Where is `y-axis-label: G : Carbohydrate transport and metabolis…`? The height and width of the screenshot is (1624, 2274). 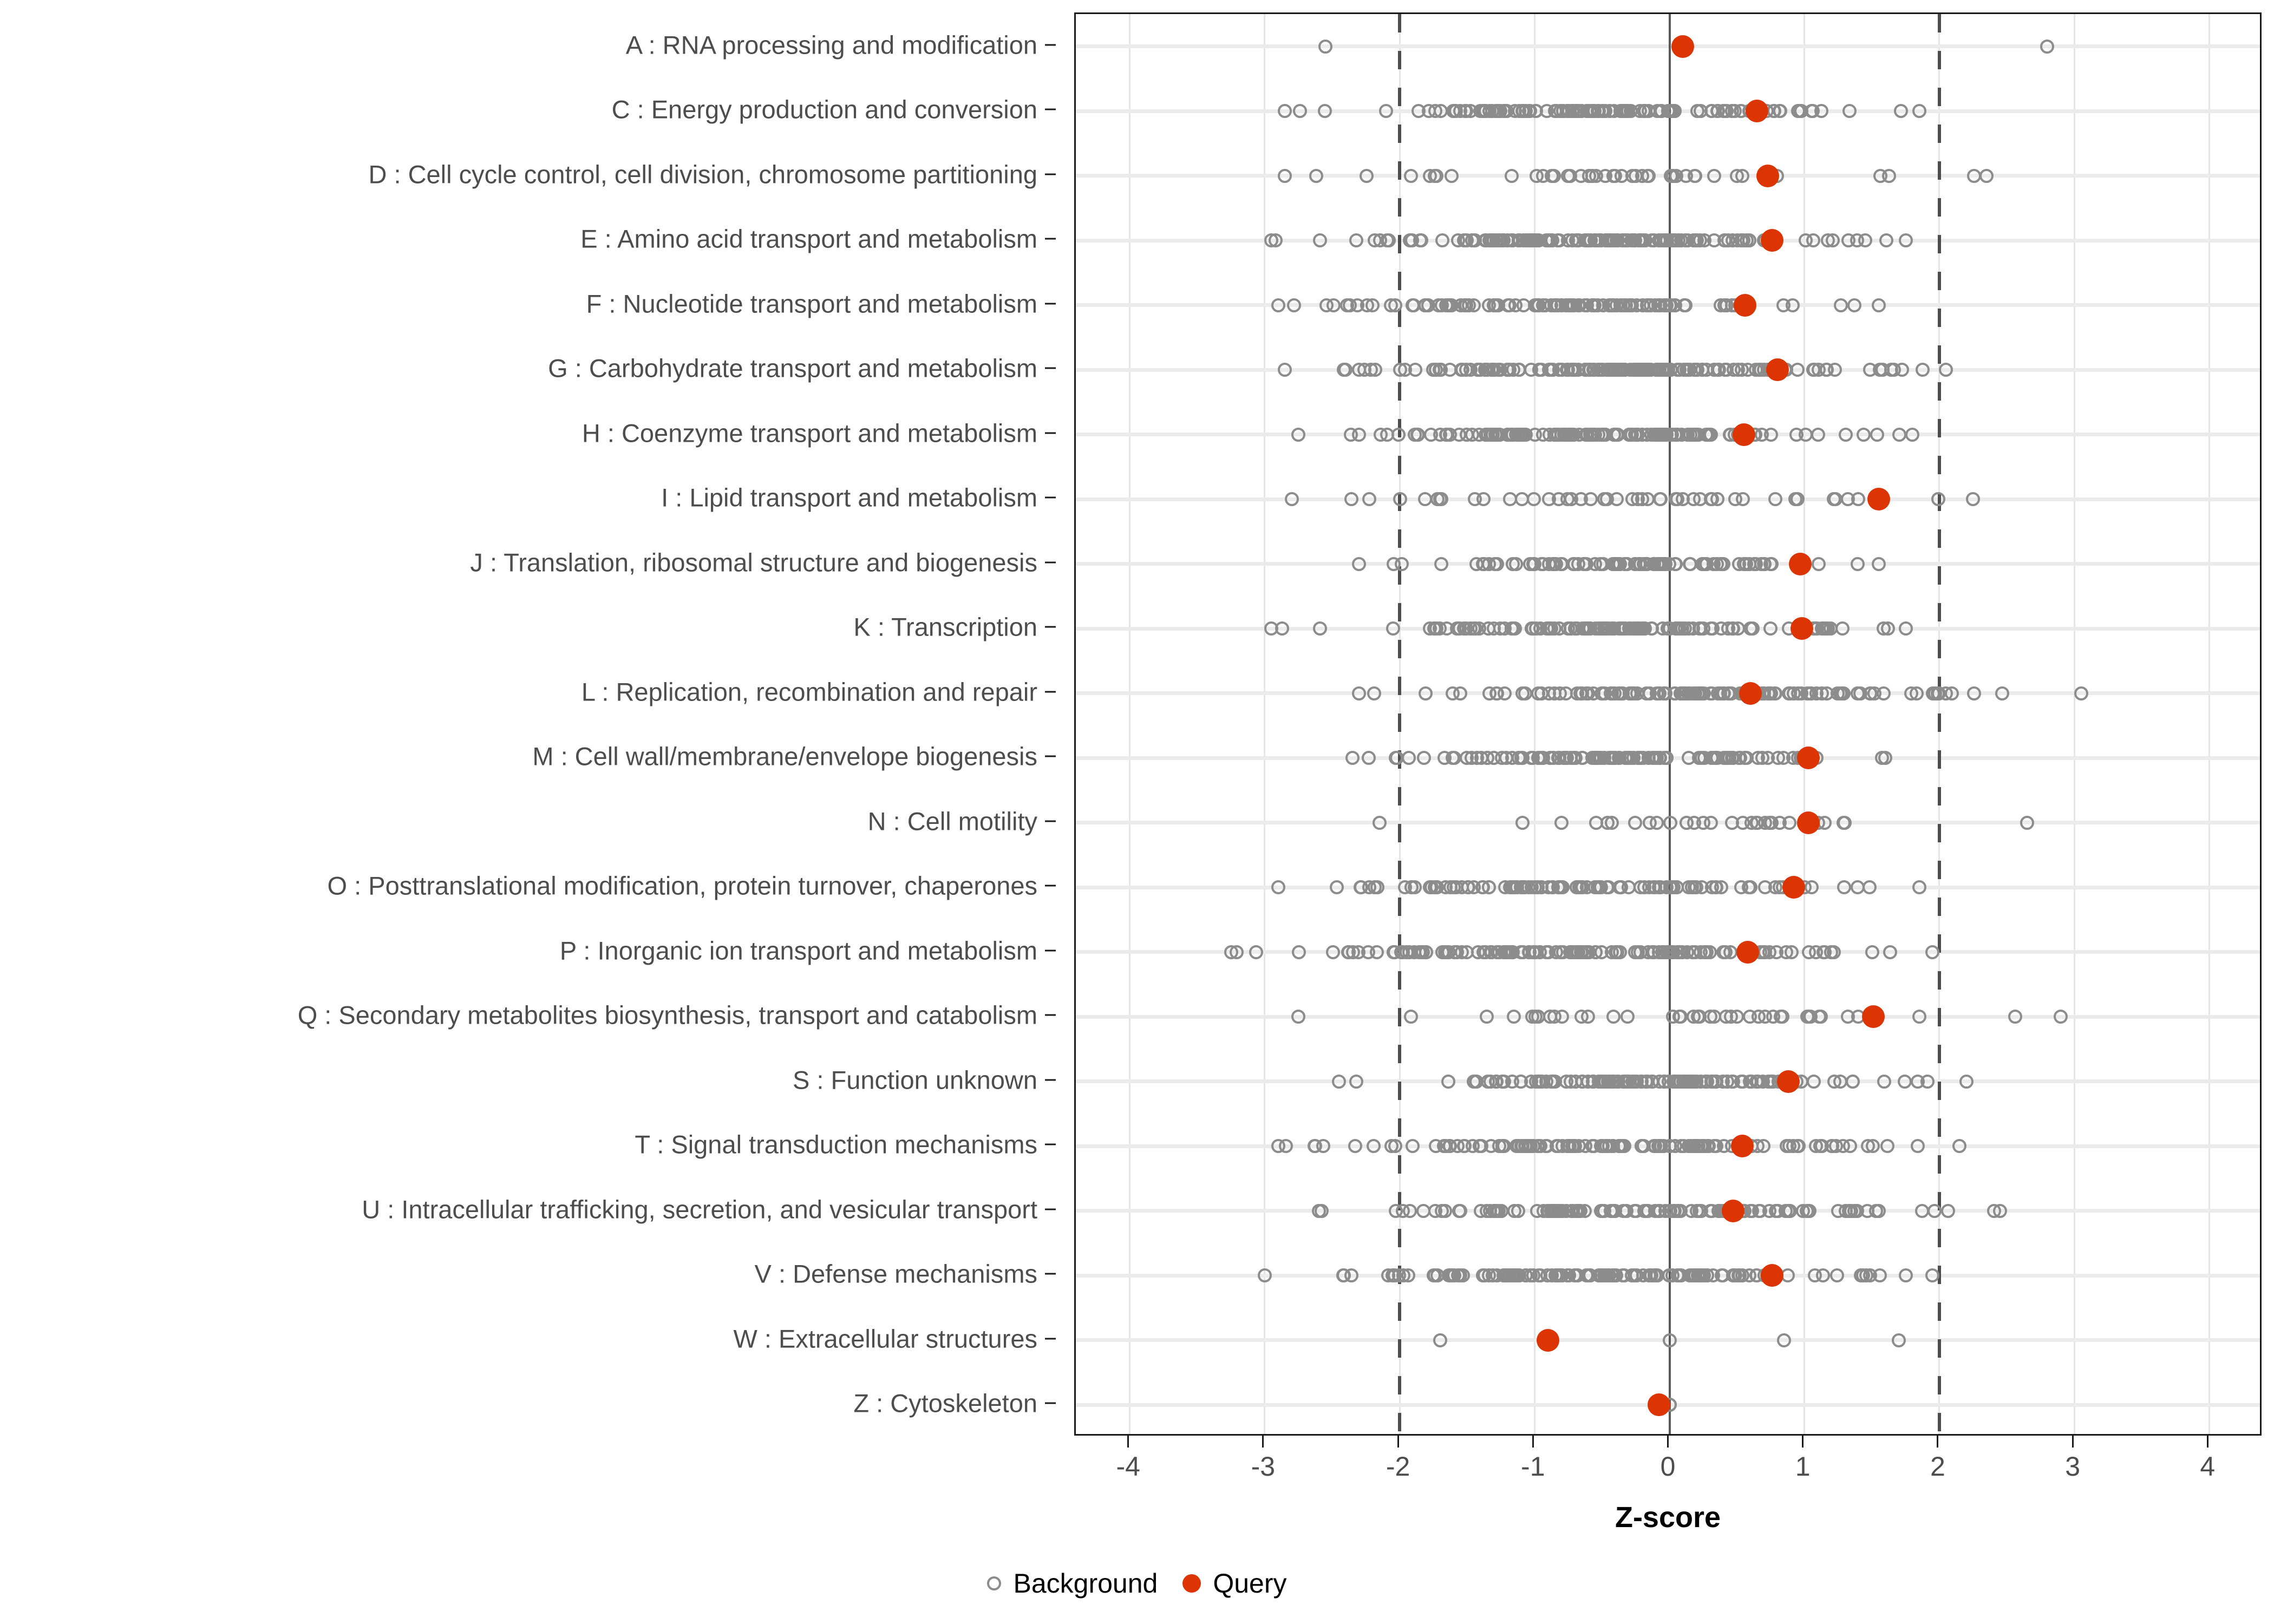
y-axis-label: G : Carbohydrate transport and metabolis… is located at coordinates (793, 368).